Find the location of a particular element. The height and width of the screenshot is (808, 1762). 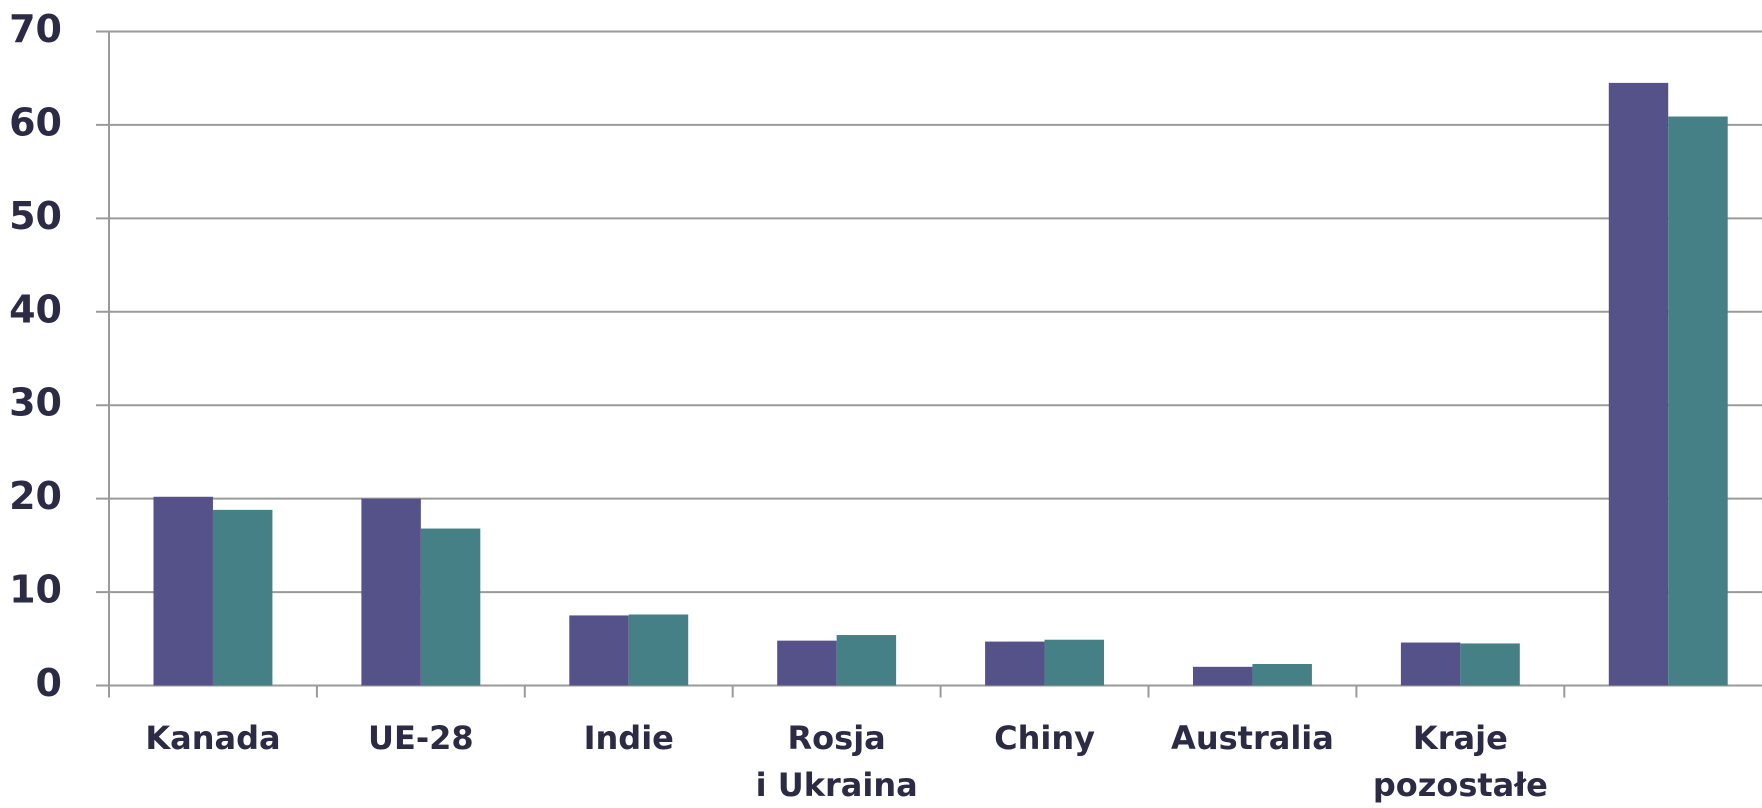

y-tick-label: 0 is located at coordinates (49, 683).